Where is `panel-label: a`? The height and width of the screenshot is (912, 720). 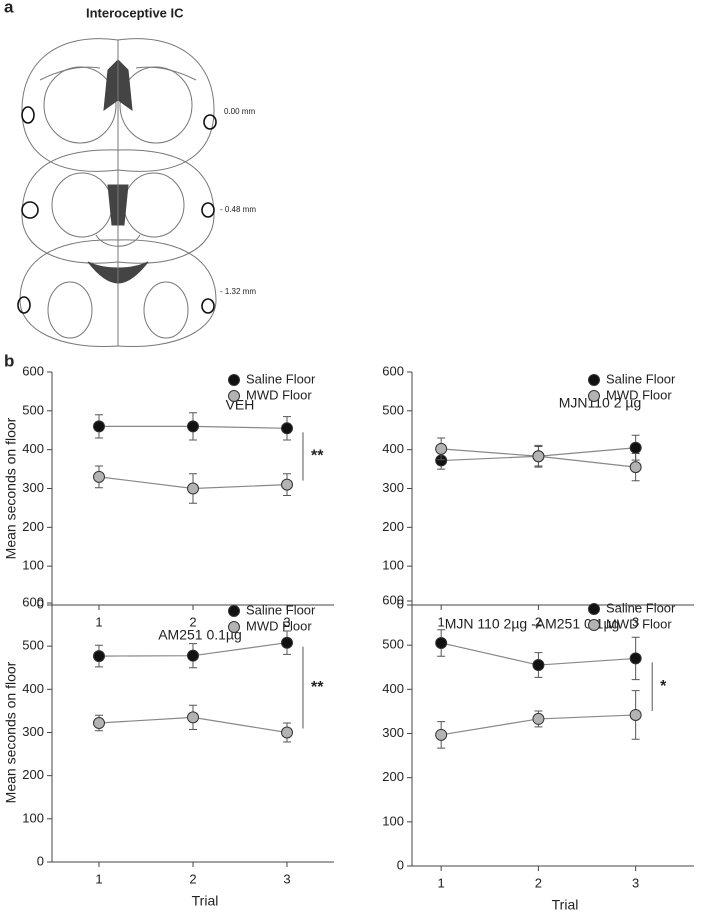
panel-label: a is located at coordinates (9, 8).